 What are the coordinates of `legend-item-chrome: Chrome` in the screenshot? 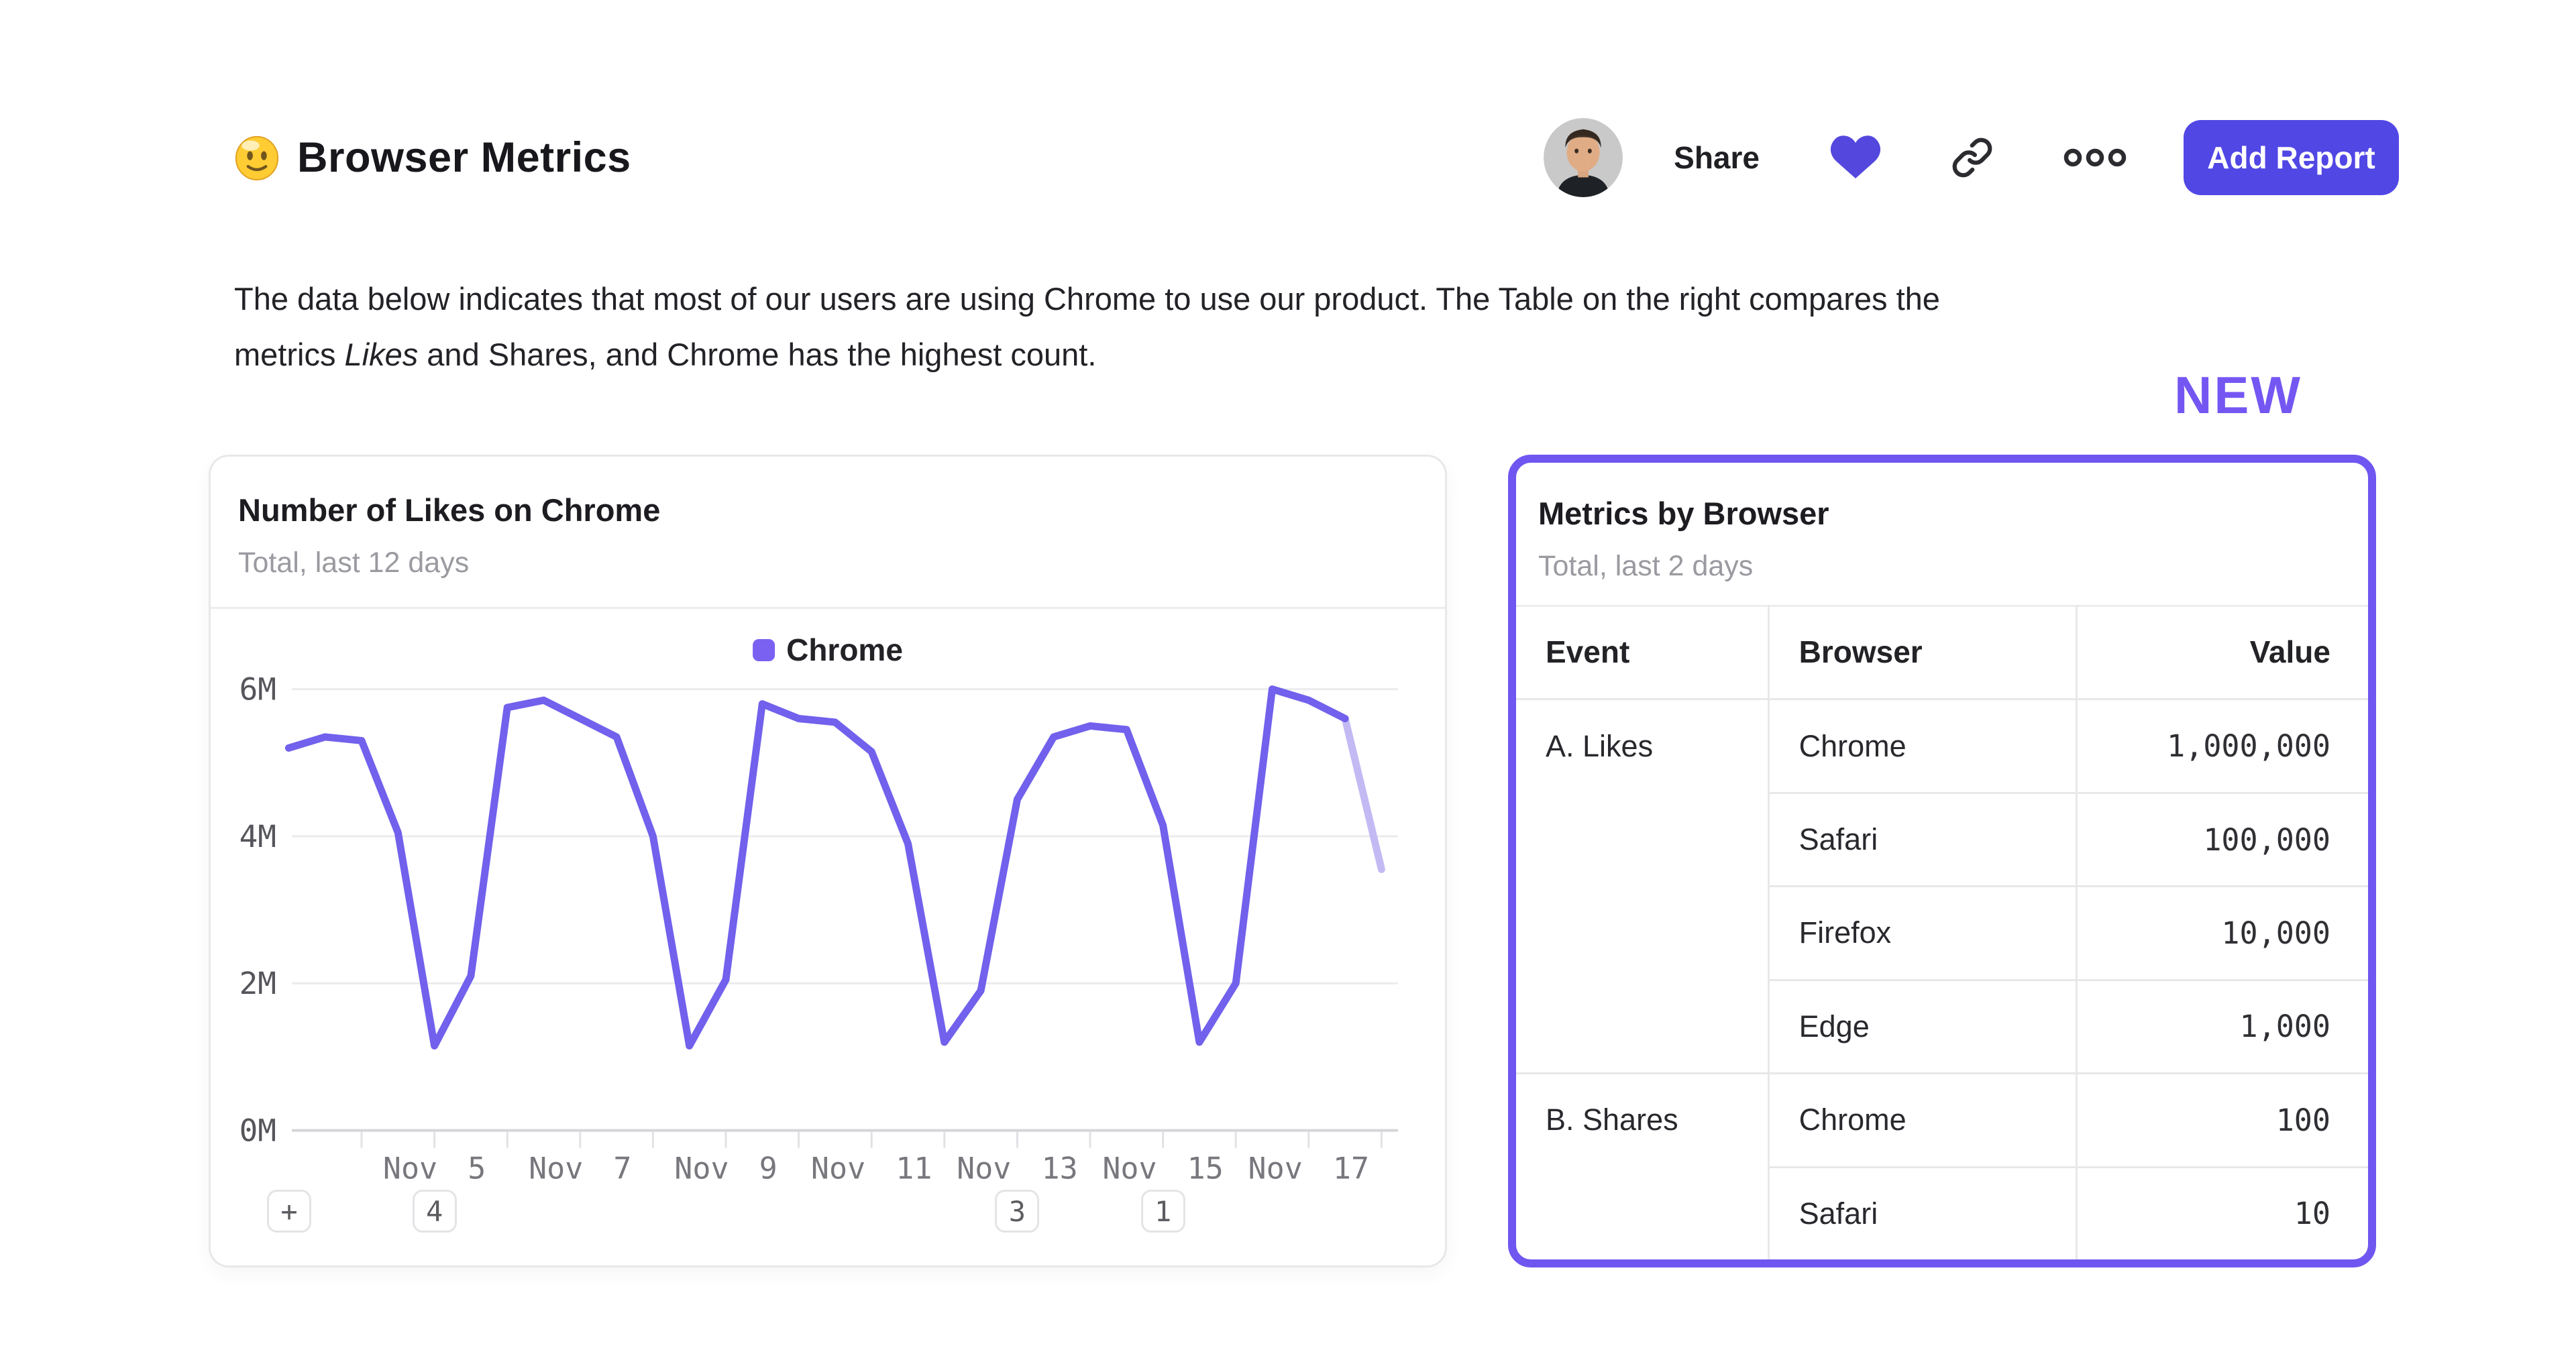 It's located at (828, 650).